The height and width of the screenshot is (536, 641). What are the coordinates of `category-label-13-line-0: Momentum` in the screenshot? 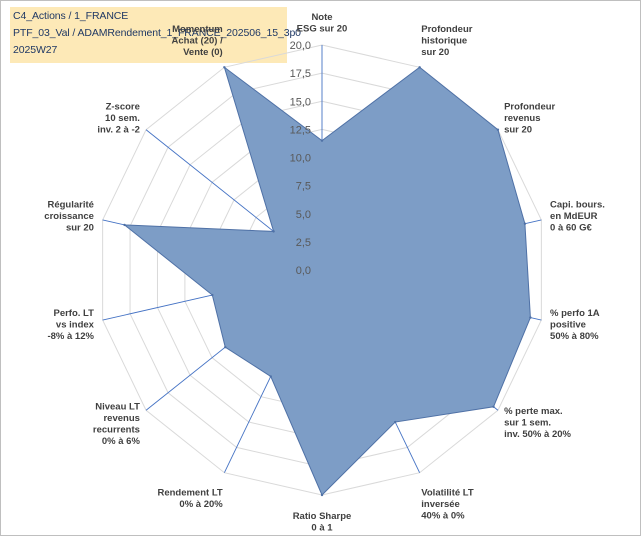 It's located at (197, 29).